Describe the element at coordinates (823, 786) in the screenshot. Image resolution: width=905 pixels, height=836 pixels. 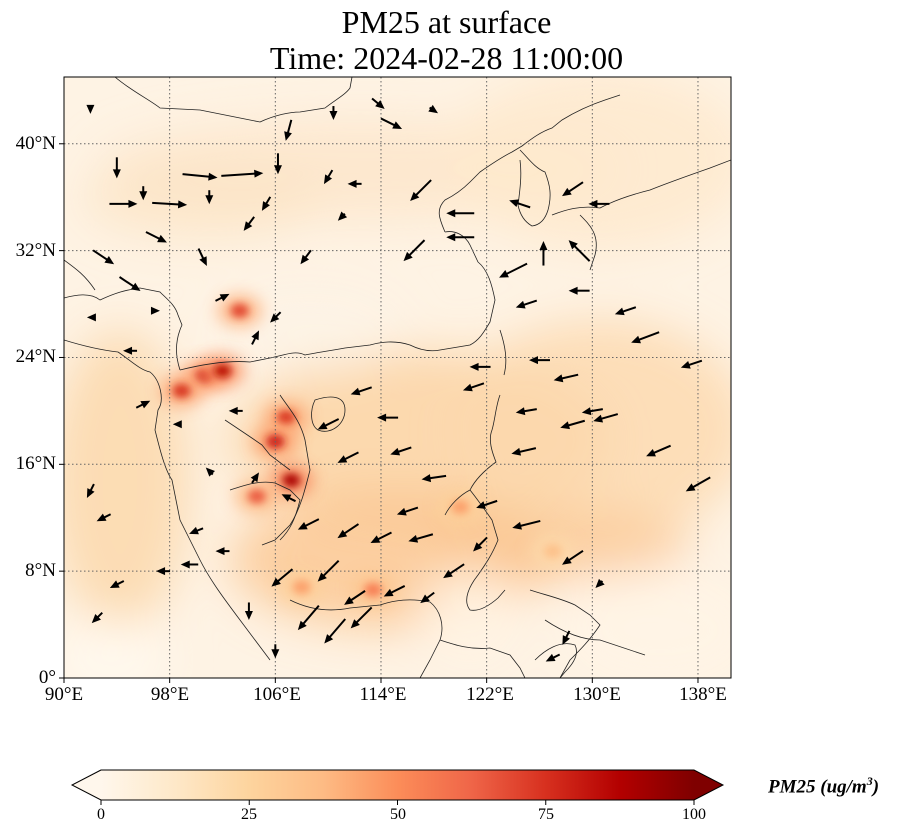
I see `colorbar-label: PM25 (ug/m3)` at that location.